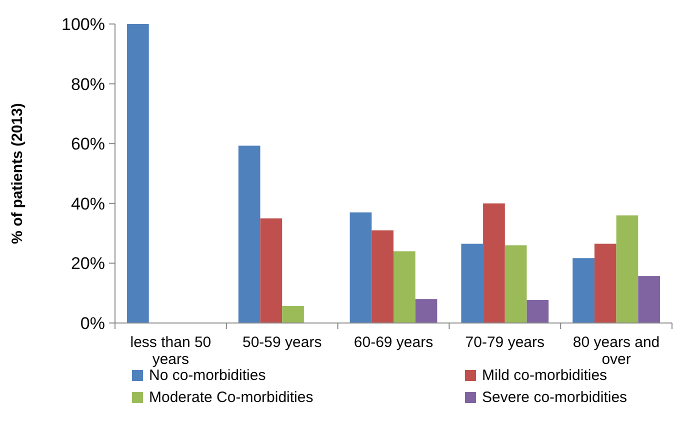  Describe the element at coordinates (555, 397) in the screenshot. I see `legend-label: Severe co-morbidities` at that location.